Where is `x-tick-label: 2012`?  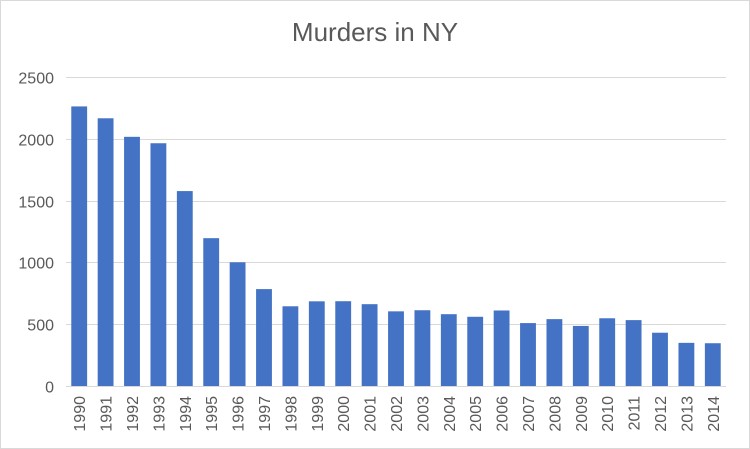 x-tick-label: 2012 is located at coordinates (661, 414).